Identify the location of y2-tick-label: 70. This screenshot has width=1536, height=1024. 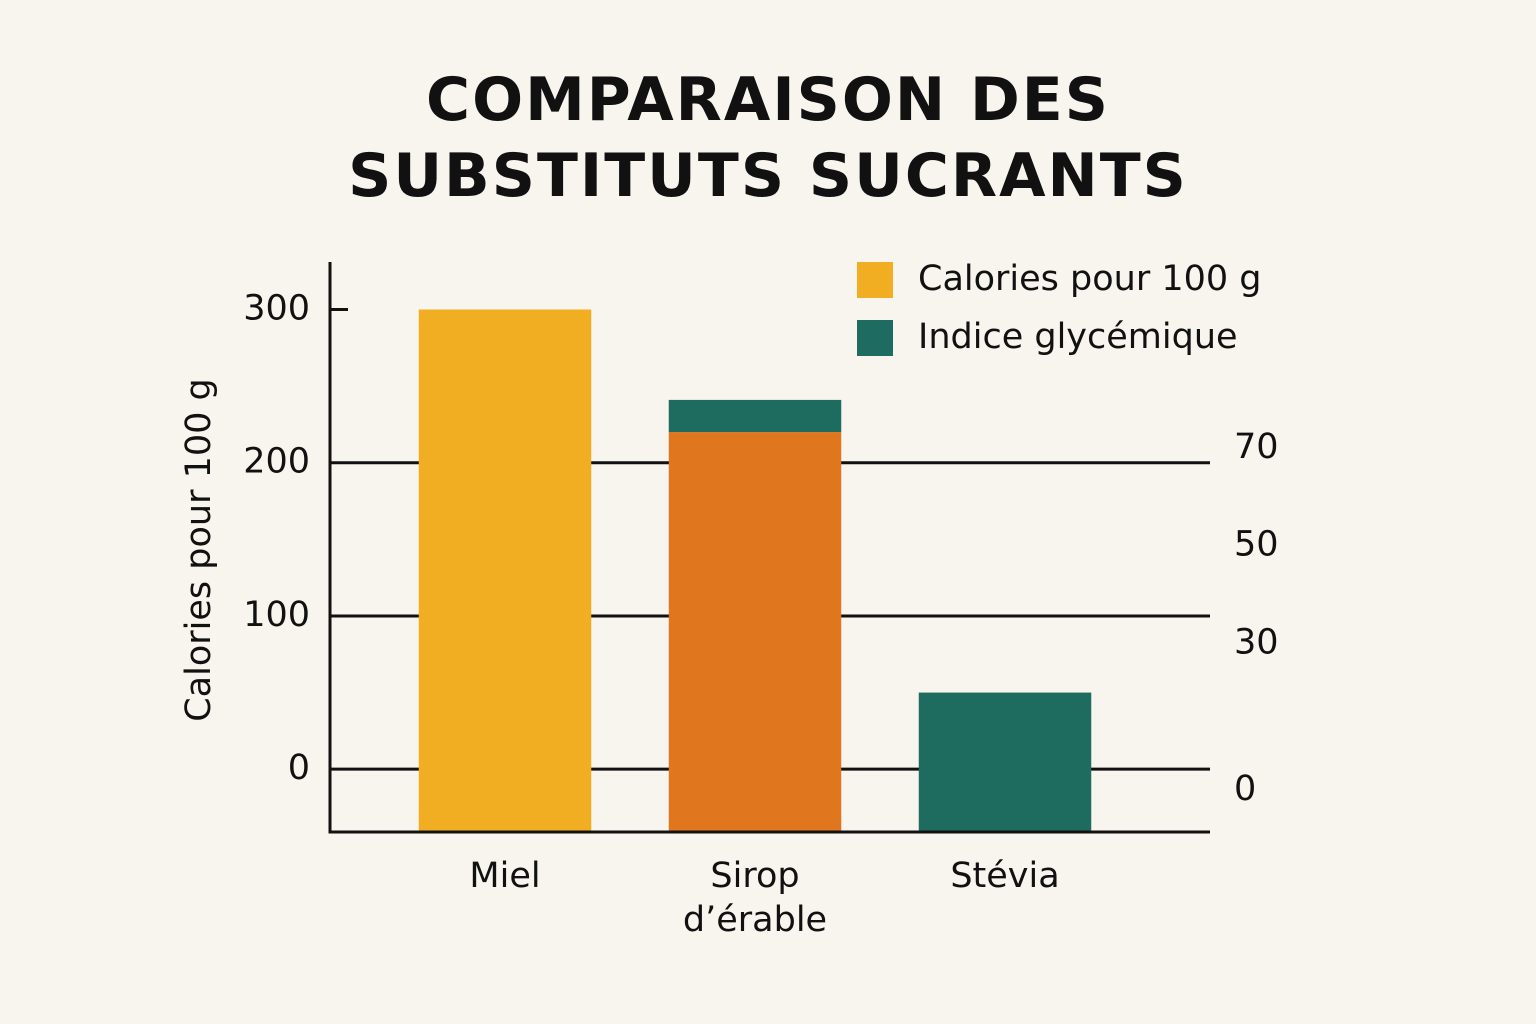
(1256, 447).